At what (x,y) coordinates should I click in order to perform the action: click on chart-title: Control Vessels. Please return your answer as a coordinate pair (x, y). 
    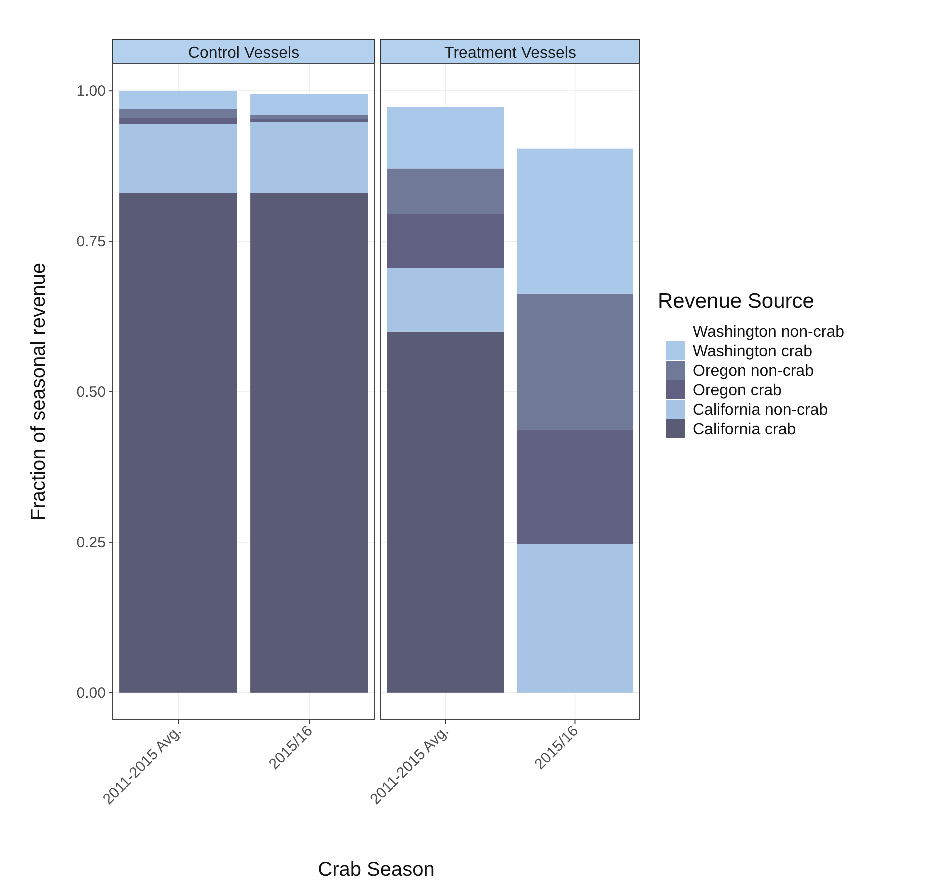
    Looking at the image, I should click on (244, 53).